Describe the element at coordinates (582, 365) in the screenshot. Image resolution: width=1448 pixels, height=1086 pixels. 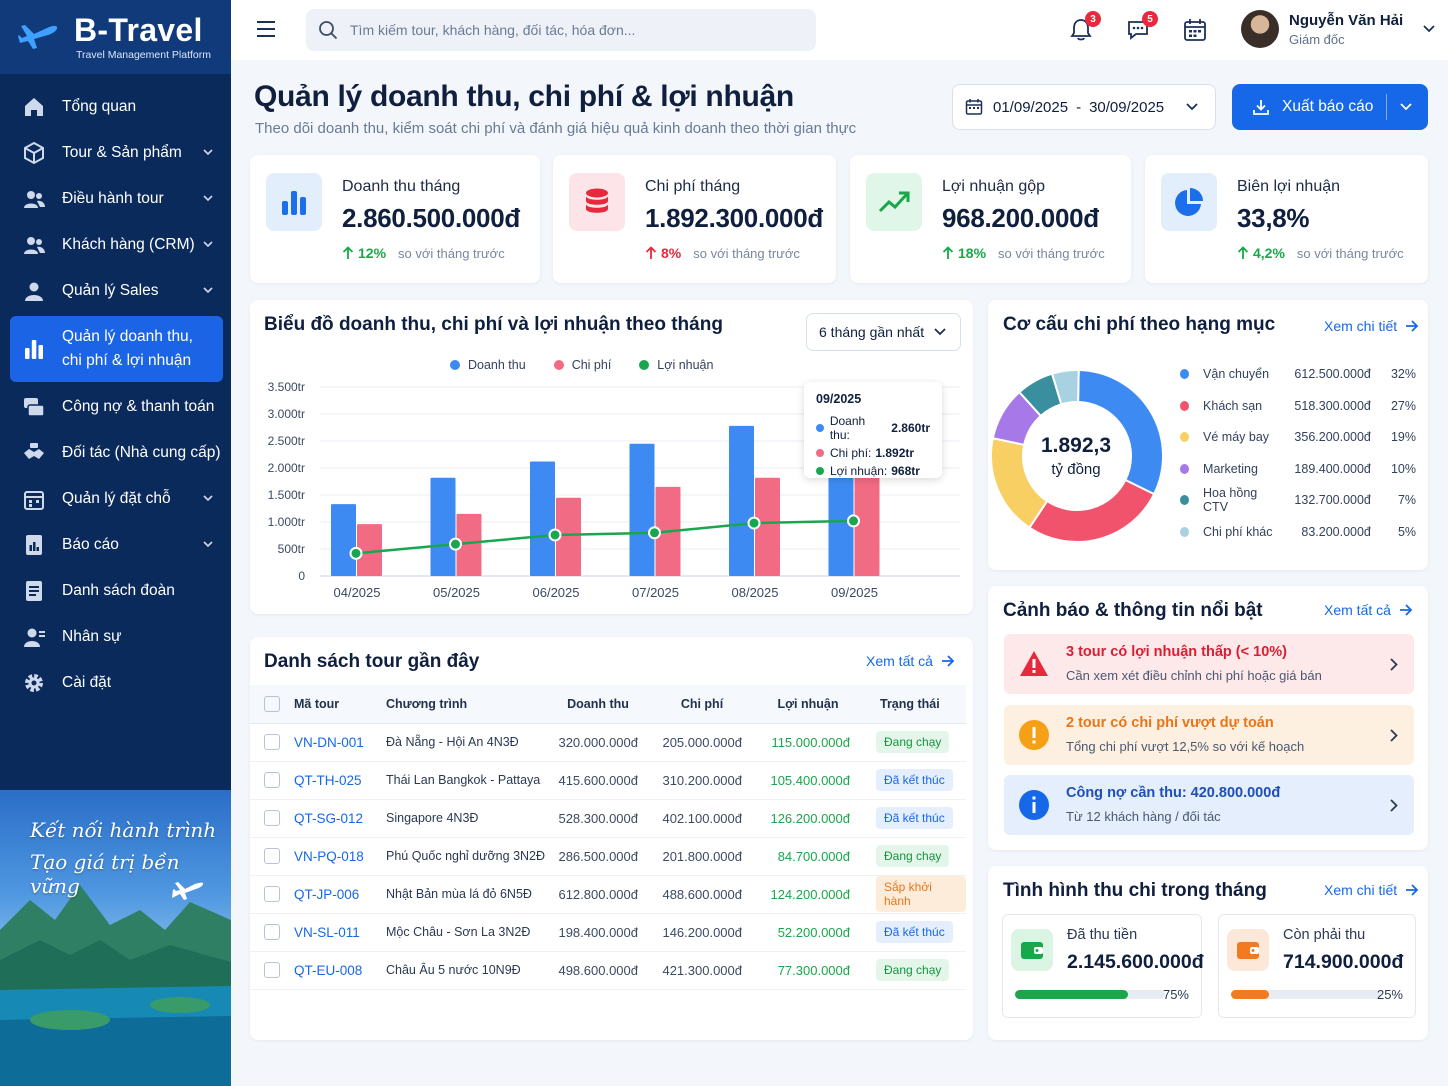
I see `legend-item: Chi phí` at that location.